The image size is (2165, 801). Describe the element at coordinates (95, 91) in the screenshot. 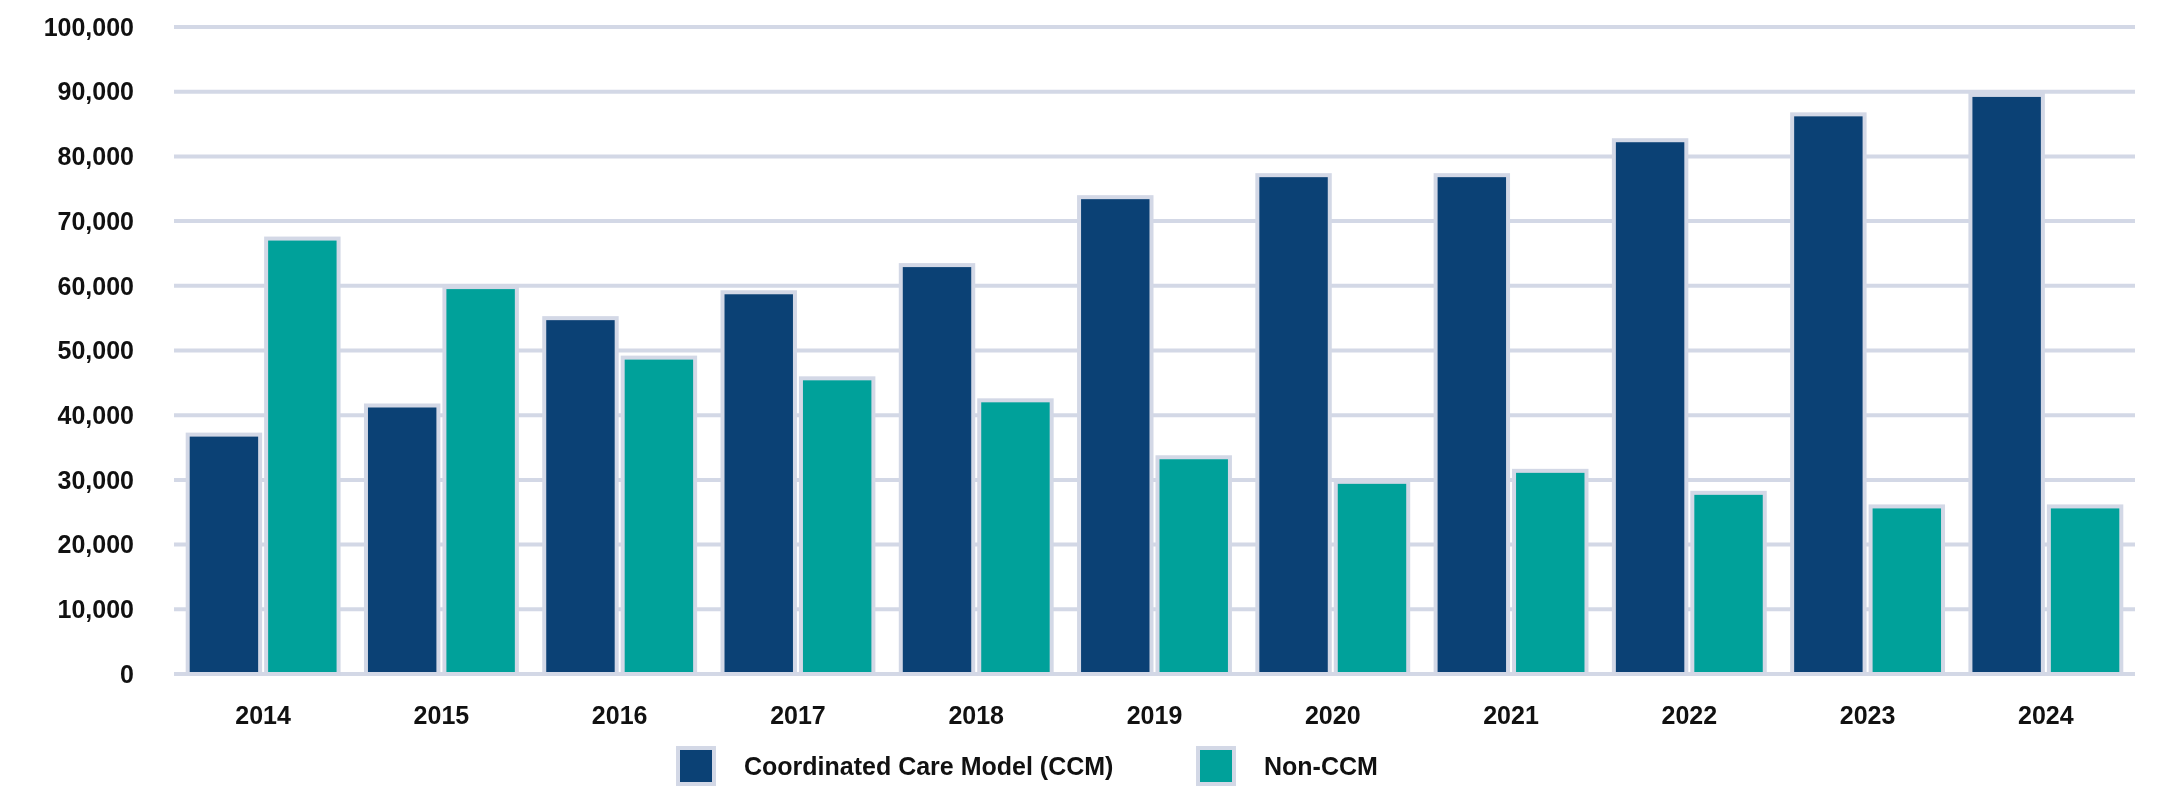

I see `y-tick-label: 90,000` at that location.